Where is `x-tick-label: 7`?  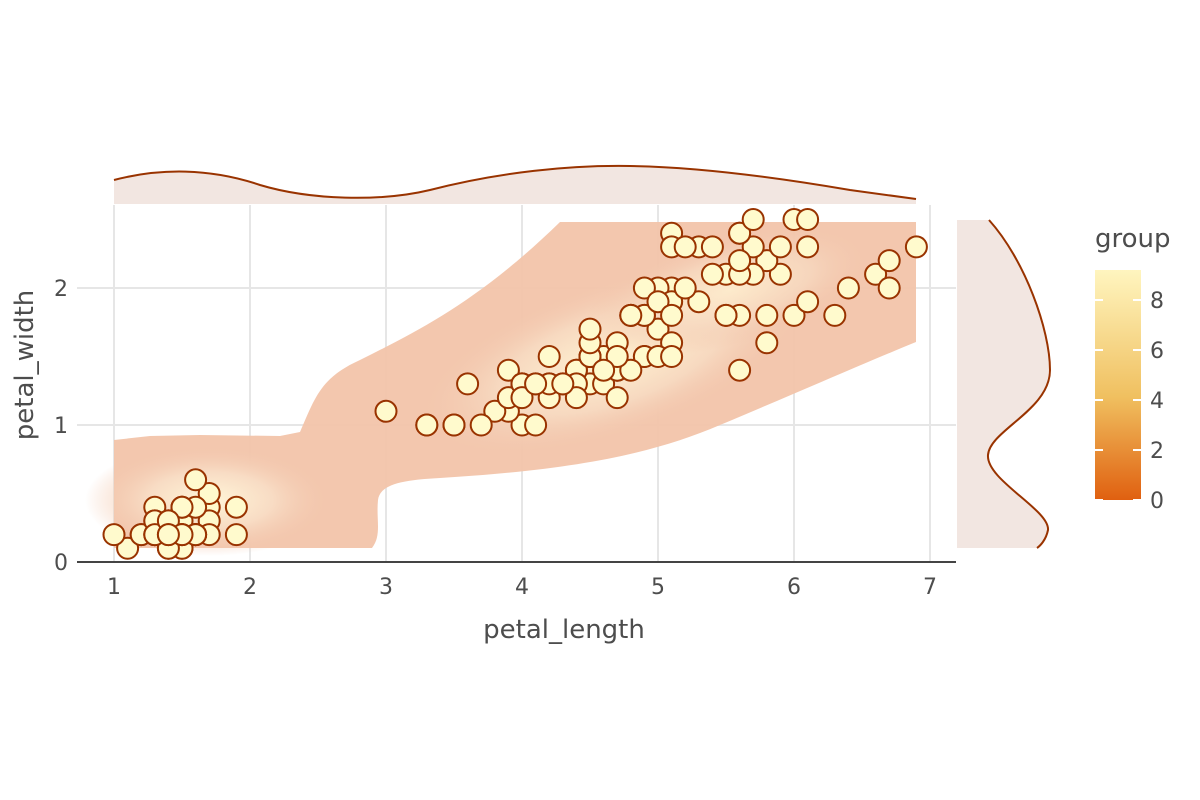
x-tick-label: 7 is located at coordinates (930, 587).